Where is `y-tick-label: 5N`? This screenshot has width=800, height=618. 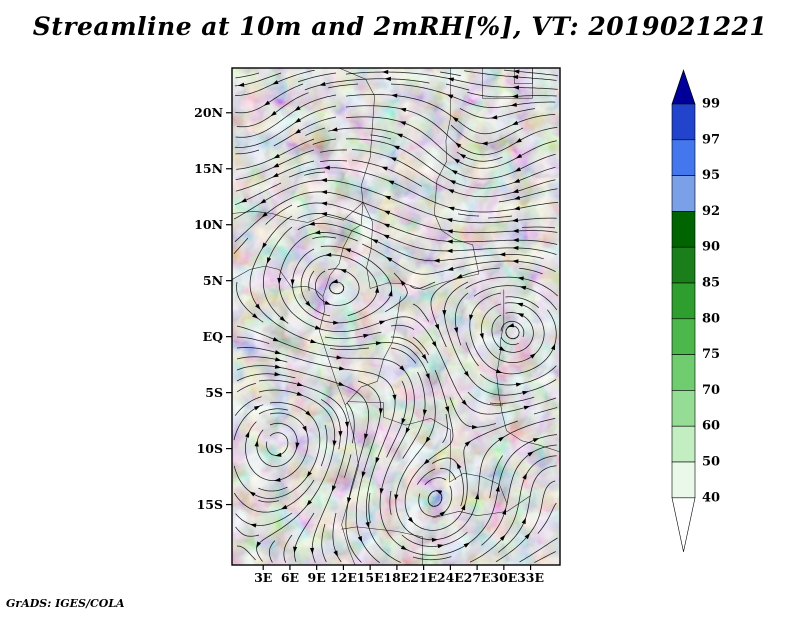 y-tick-label: 5N is located at coordinates (213, 280).